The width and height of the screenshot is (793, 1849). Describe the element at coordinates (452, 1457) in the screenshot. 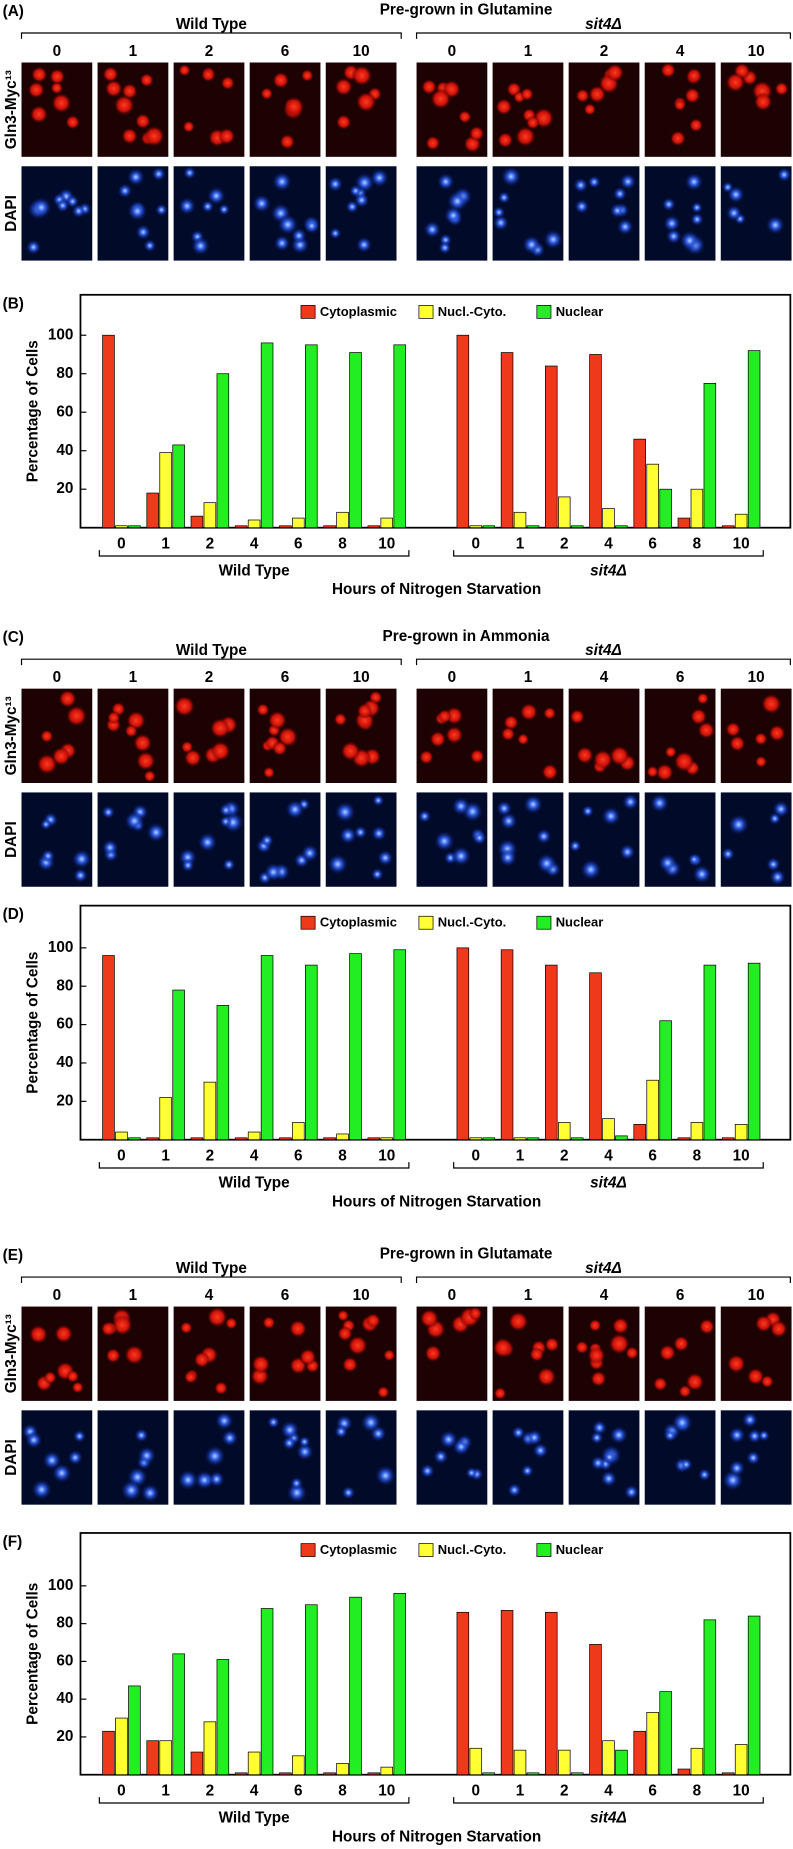

I see `micrograph-bg` at that location.